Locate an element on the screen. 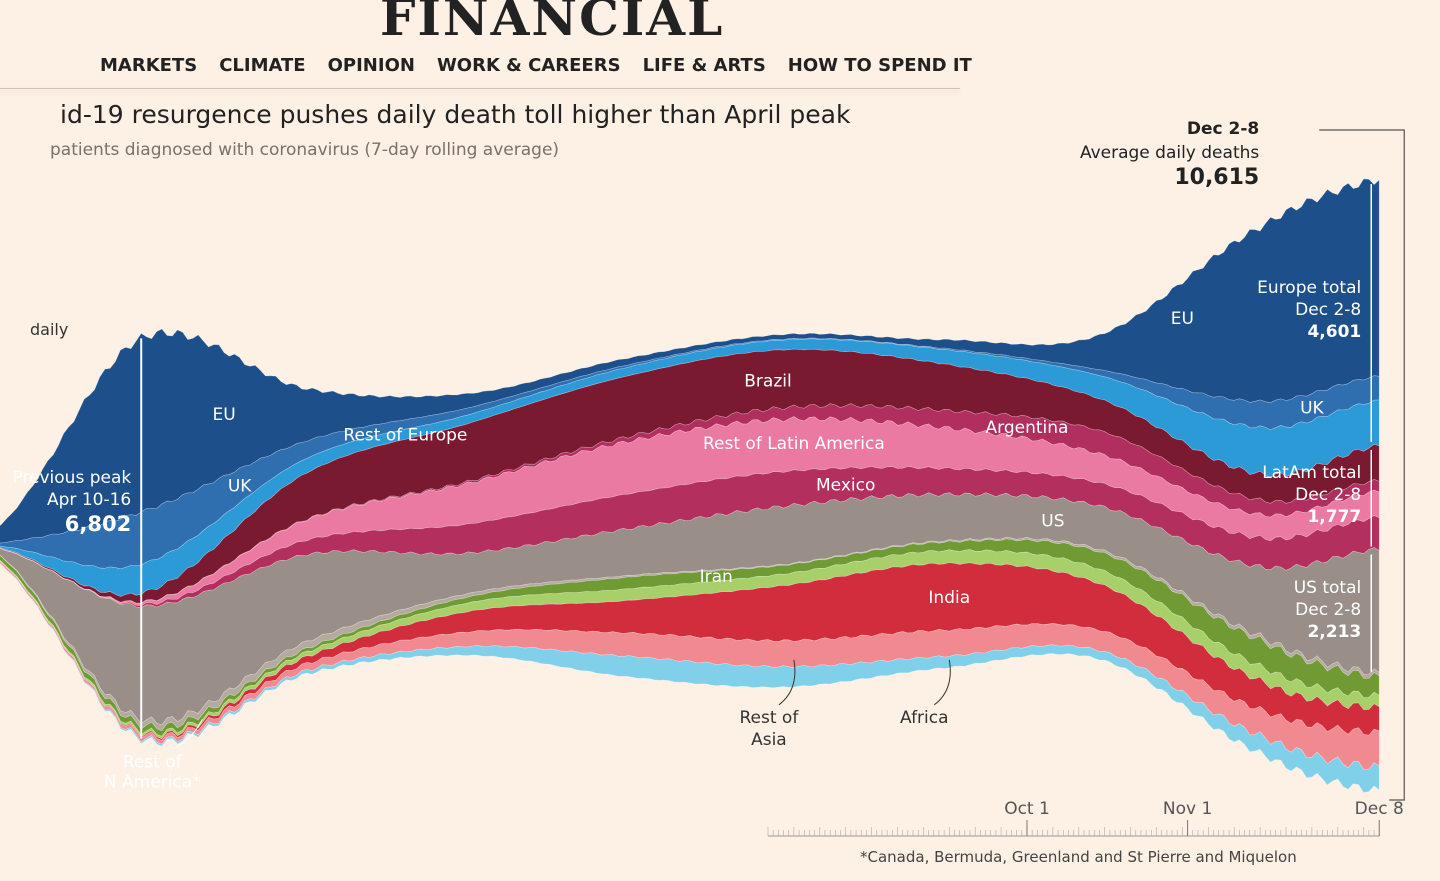  series-label: India is located at coordinates (949, 598).